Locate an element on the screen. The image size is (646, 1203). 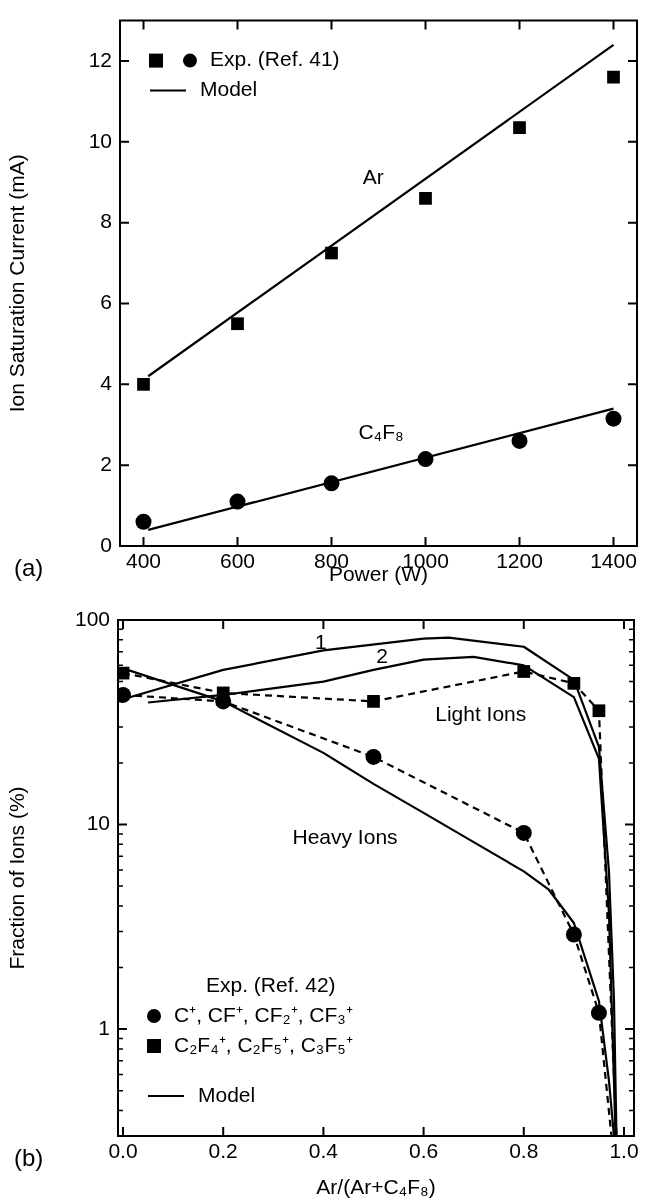
y-tick-label: 0 is located at coordinates (106, 544).